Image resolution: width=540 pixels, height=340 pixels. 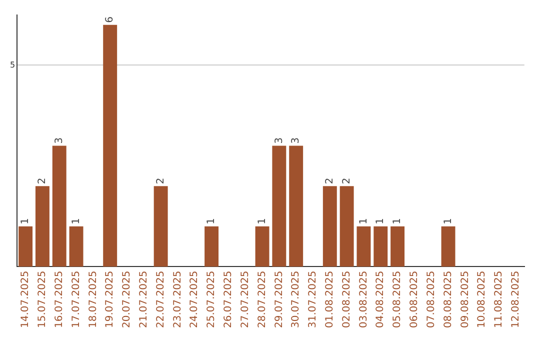 What do you see at coordinates (144, 299) in the screenshot?
I see `x-tick-label: 21.07.2025` at bounding box center [144, 299].